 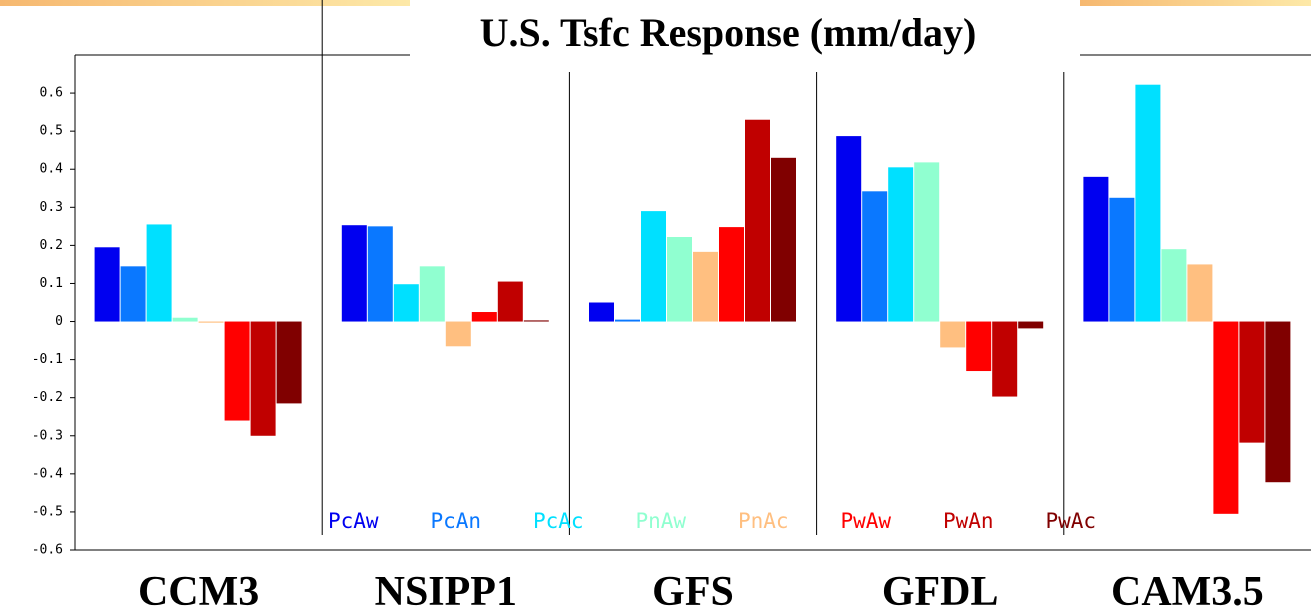 I want to click on y-tick-label: 0.1, so click(x=51, y=283).